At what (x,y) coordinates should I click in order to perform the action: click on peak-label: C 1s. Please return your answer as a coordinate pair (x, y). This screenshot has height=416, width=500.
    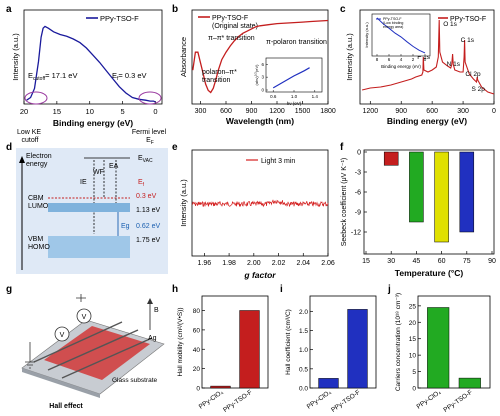
    Looking at the image, I should click on (468, 40).